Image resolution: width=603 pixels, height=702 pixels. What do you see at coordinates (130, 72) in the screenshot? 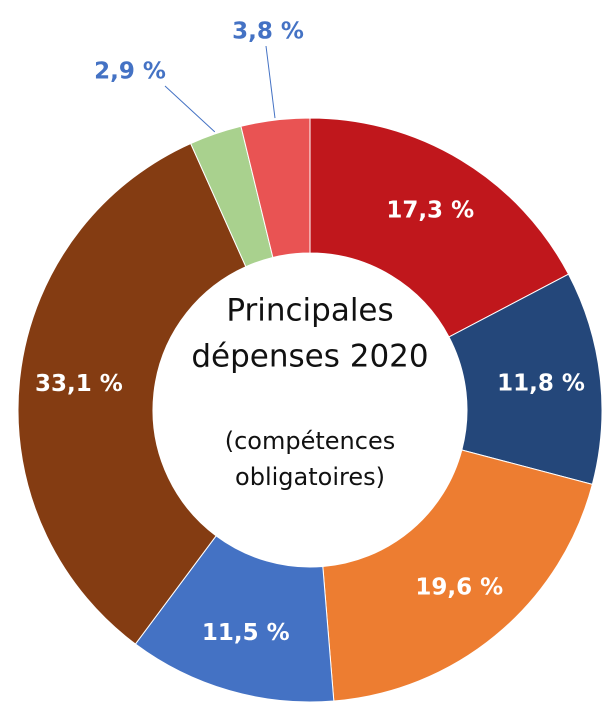
I see `data-label: 2,9 %` at bounding box center [130, 72].